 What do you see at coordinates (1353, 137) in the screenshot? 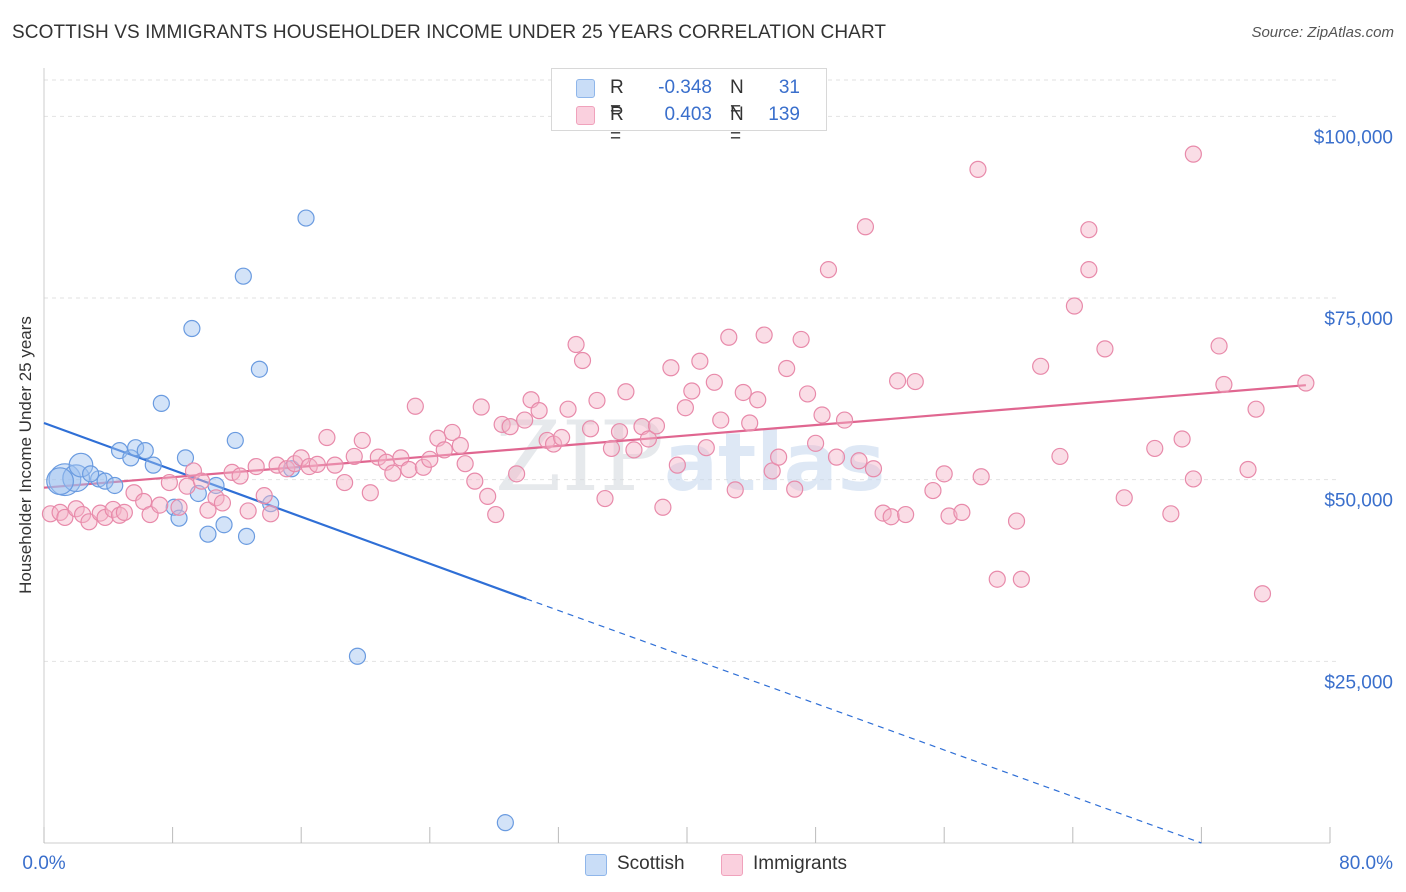
I see `y-tick-label: $100,000` at bounding box center [1353, 137].